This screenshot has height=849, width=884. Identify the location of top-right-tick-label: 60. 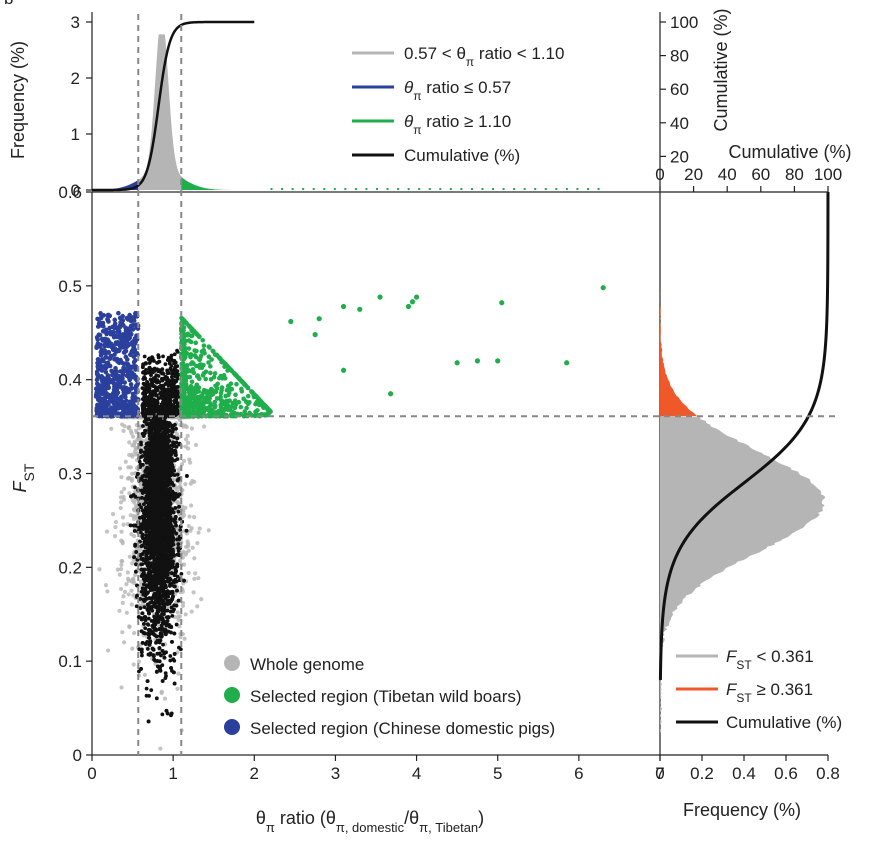
(679, 89).